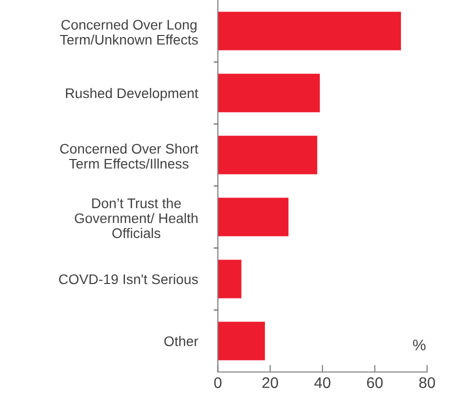 The image size is (451, 400). I want to click on x-tick-label: 20, so click(270, 382).